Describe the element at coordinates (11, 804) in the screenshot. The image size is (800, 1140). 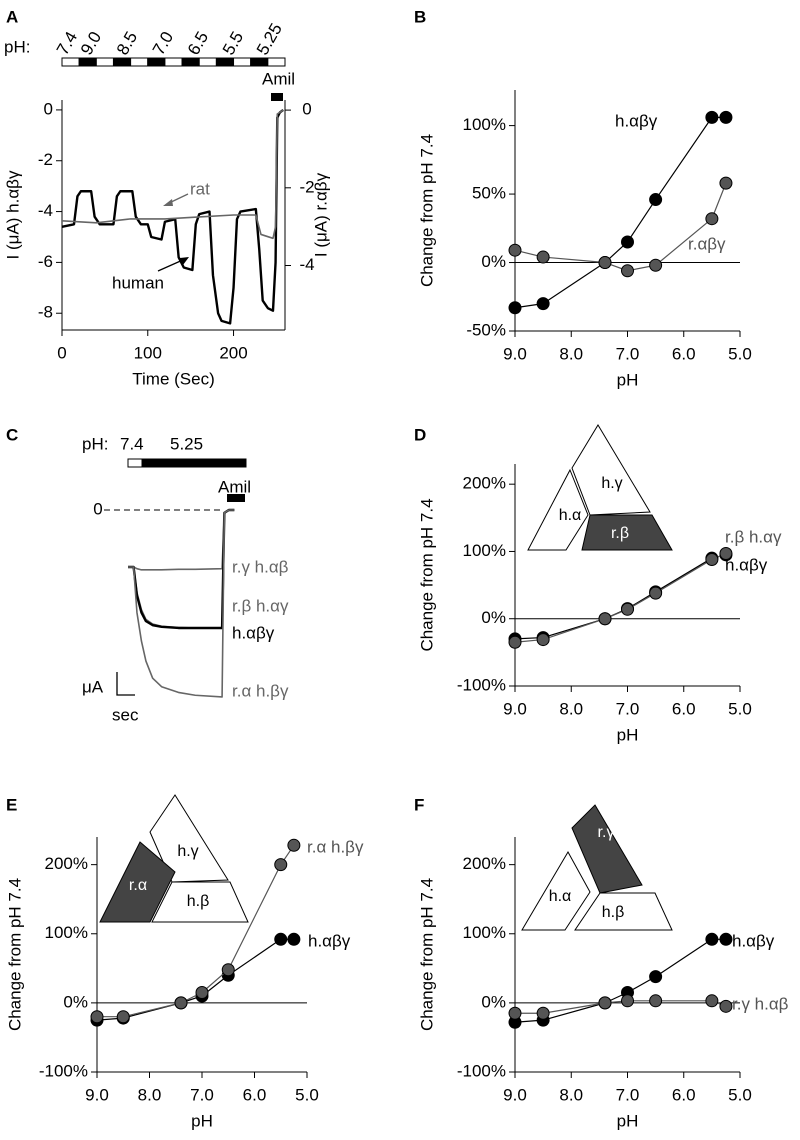
I see `panel-letter: E` at that location.